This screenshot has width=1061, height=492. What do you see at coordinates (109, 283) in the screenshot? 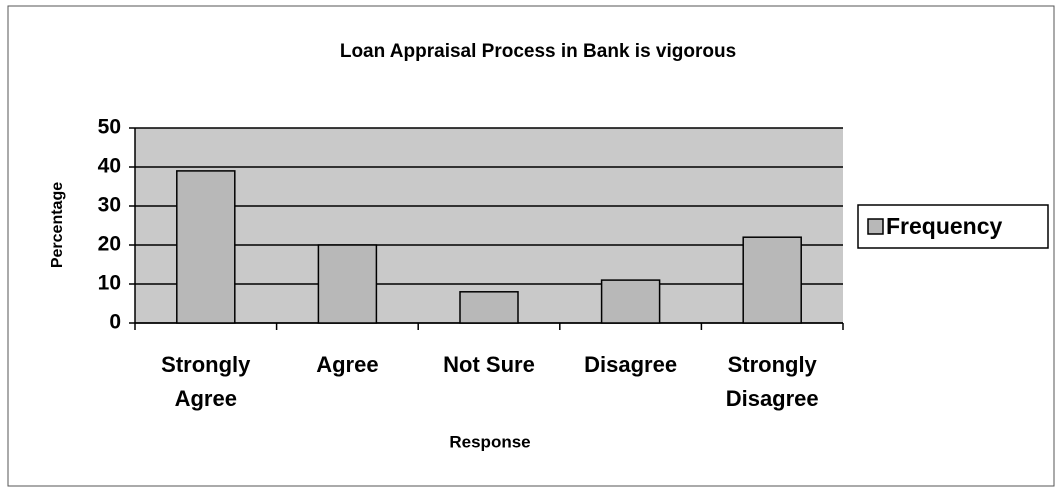
I see `y-tick-label: 10` at bounding box center [109, 283].